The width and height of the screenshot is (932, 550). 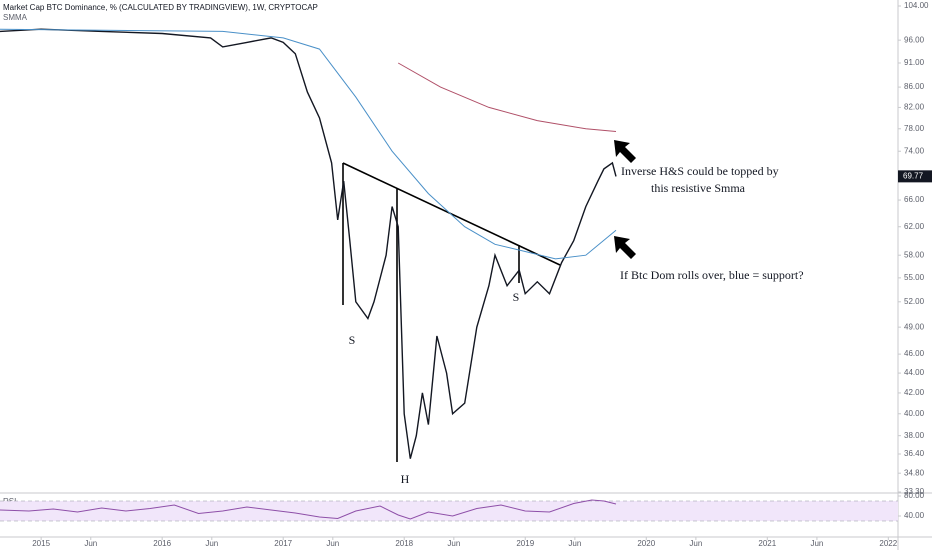 What do you see at coordinates (283, 543) in the screenshot?
I see `x-tick-label: 2017` at bounding box center [283, 543].